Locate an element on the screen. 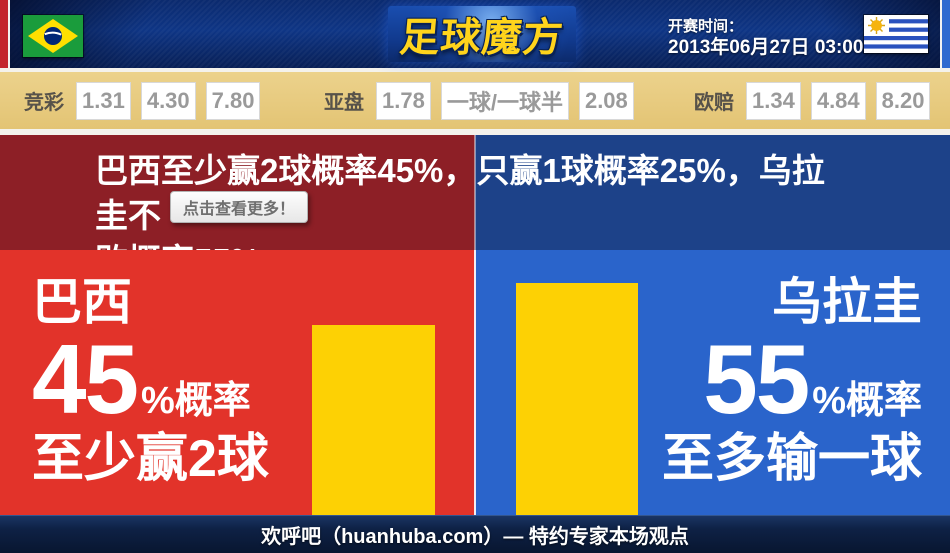 The width and height of the screenshot is (950, 553). brazil-outcome-caption: 至少赢2球 is located at coordinates (150, 459).